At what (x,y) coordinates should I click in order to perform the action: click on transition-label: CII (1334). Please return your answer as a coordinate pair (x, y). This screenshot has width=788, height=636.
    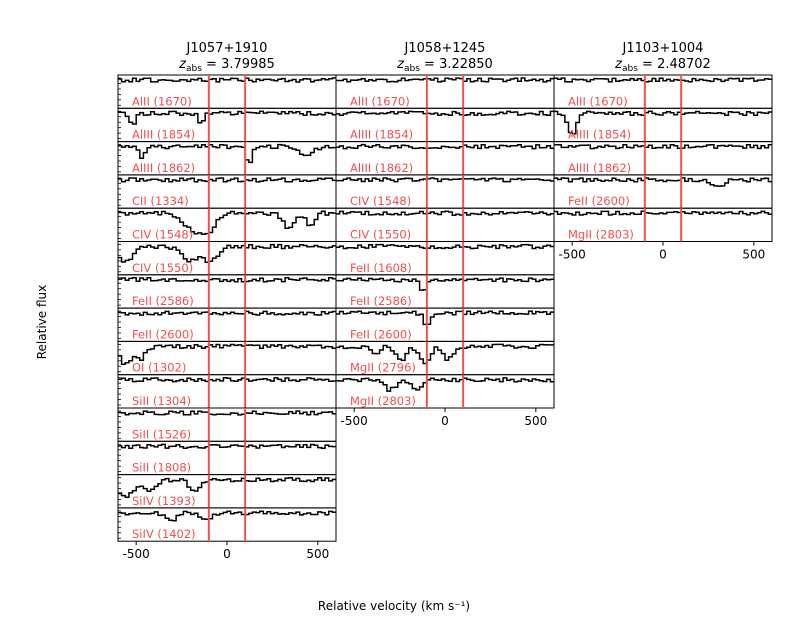
    Looking at the image, I should click on (160, 201).